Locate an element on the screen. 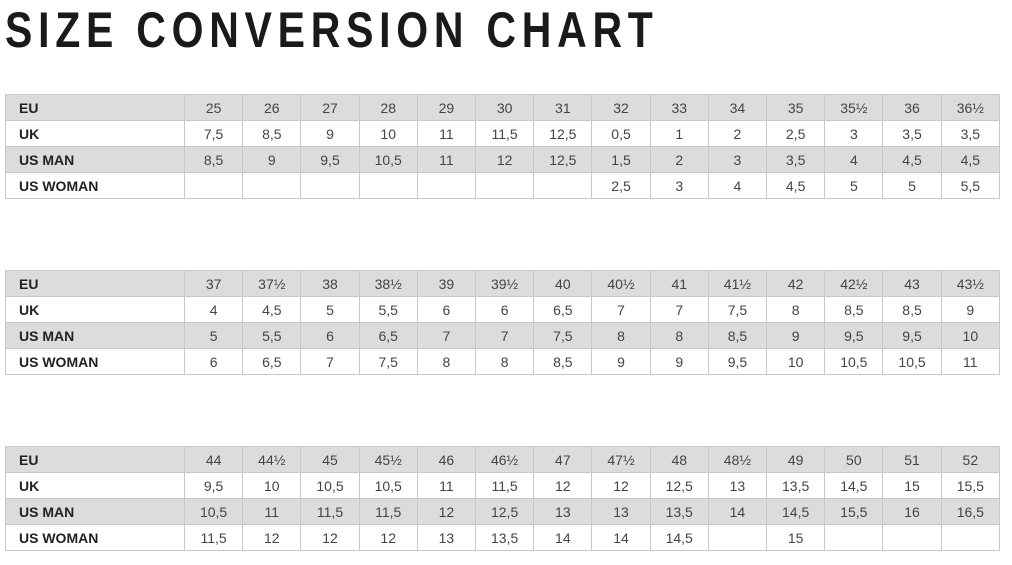 Image resolution: width=1012 pixels, height=565 pixels. size-cell: 27 is located at coordinates (330, 107).